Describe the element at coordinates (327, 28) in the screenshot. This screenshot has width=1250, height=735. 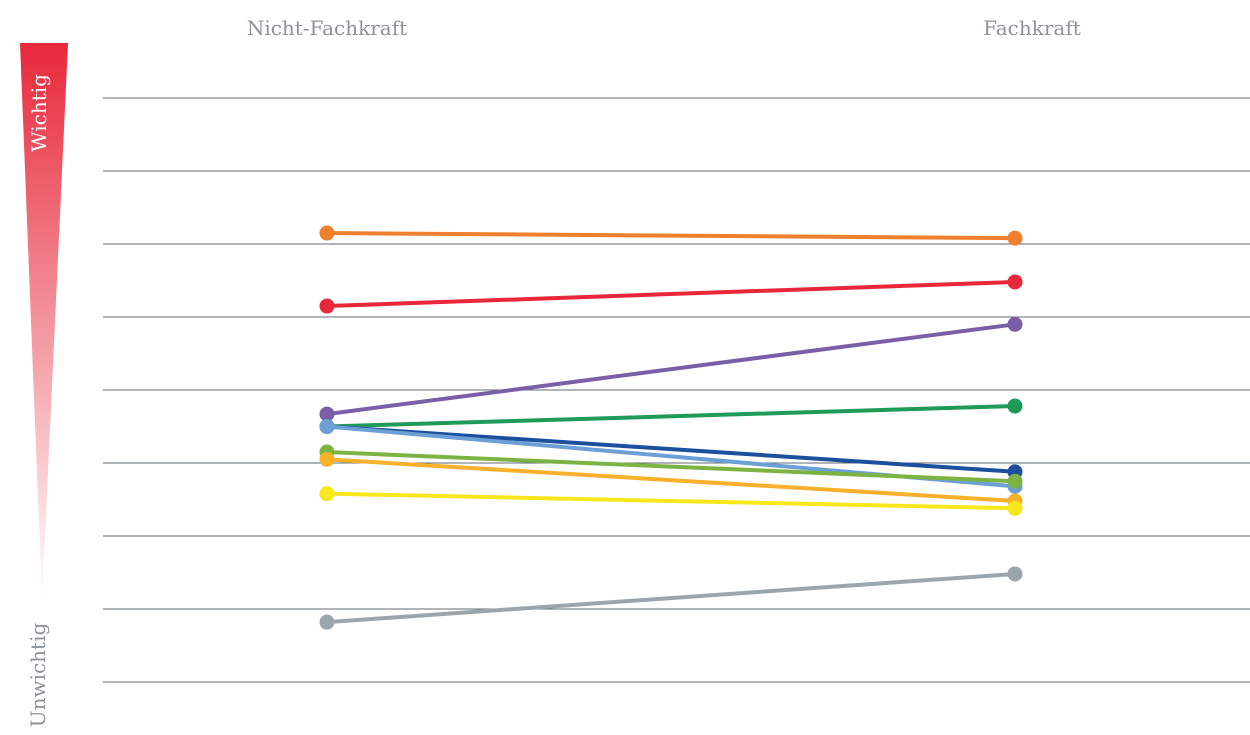
I see `column-label-nicht-fachkraft: Nicht-Fachkraft` at that location.